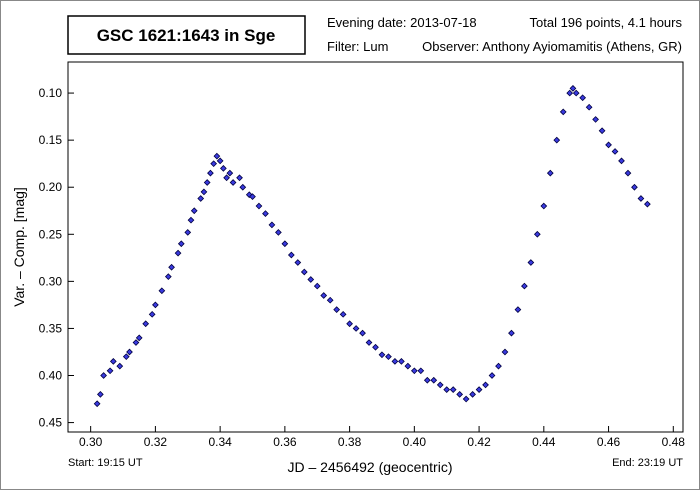 This screenshot has height=490, width=700. Describe the element at coordinates (51, 423) in the screenshot. I see `y-tick-label: 0.45` at that location.